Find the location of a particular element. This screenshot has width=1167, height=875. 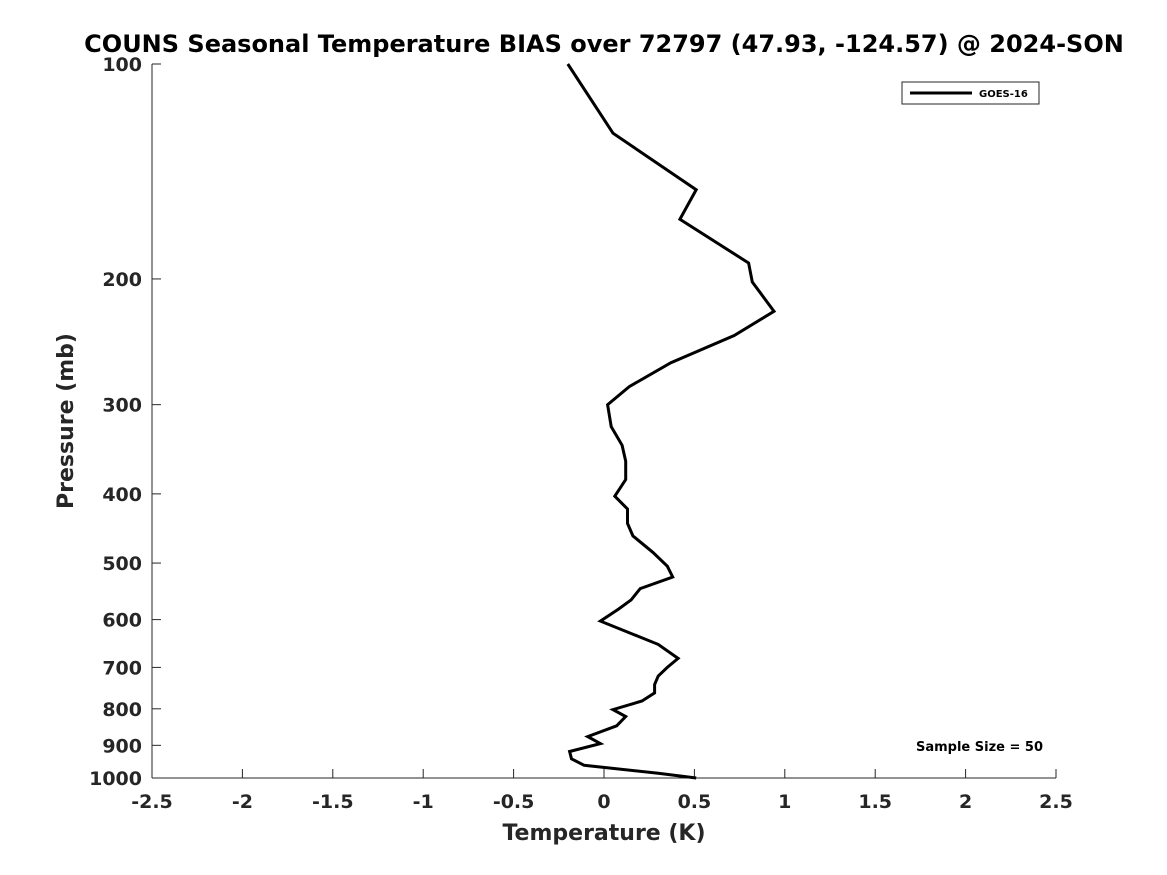

x-tick-label: 2 is located at coordinates (965, 802).